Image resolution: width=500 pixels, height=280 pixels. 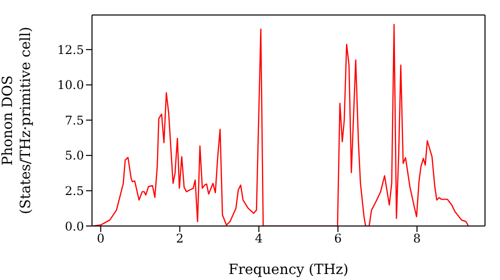 What do you see at coordinates (74, 155) in the screenshot?
I see `y-tick-label: 5.0` at bounding box center [74, 155].